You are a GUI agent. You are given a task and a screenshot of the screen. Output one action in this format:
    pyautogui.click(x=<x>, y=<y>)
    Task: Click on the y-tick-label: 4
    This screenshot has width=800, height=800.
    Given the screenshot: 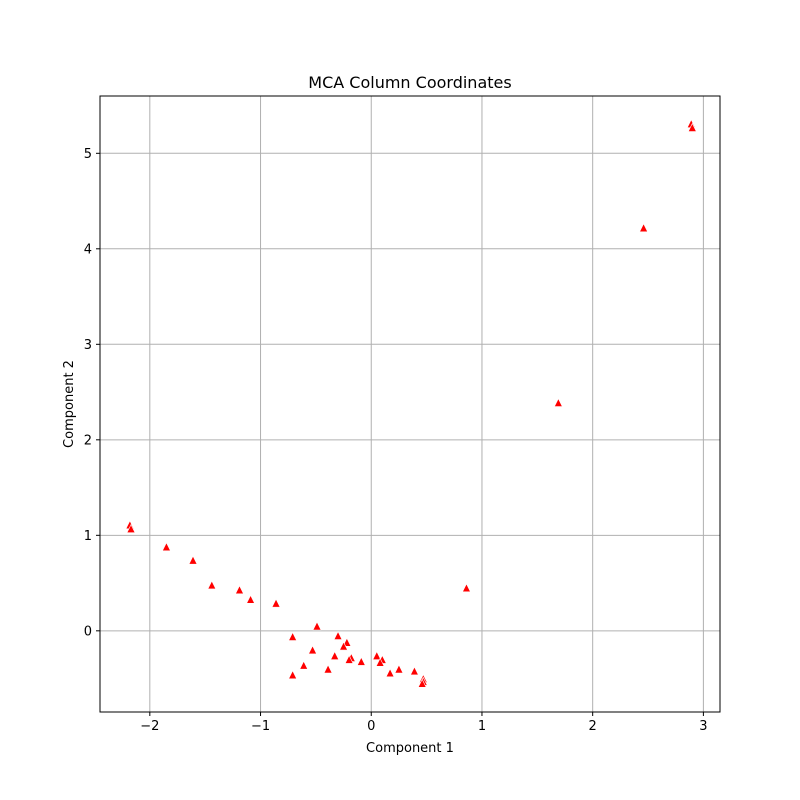 What is the action you would take?
    pyautogui.click(x=88, y=249)
    